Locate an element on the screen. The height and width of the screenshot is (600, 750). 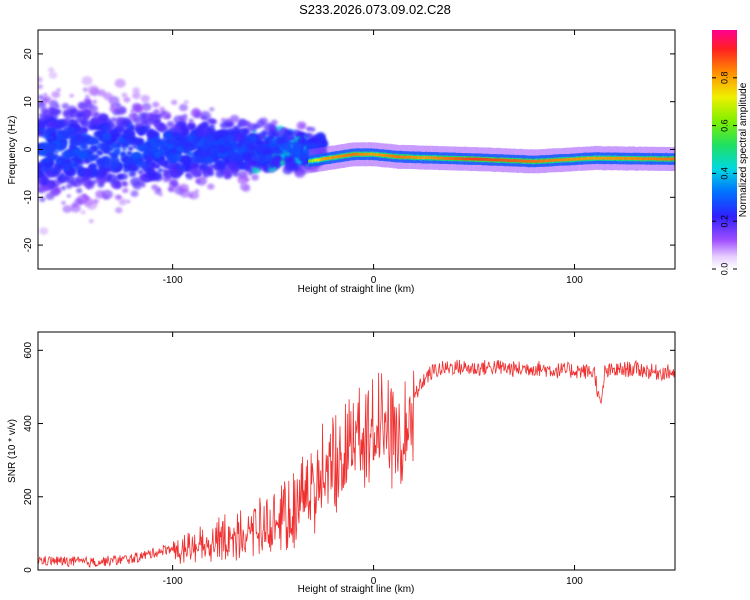
snr-xtick-label: 100 is located at coordinates (574, 581).